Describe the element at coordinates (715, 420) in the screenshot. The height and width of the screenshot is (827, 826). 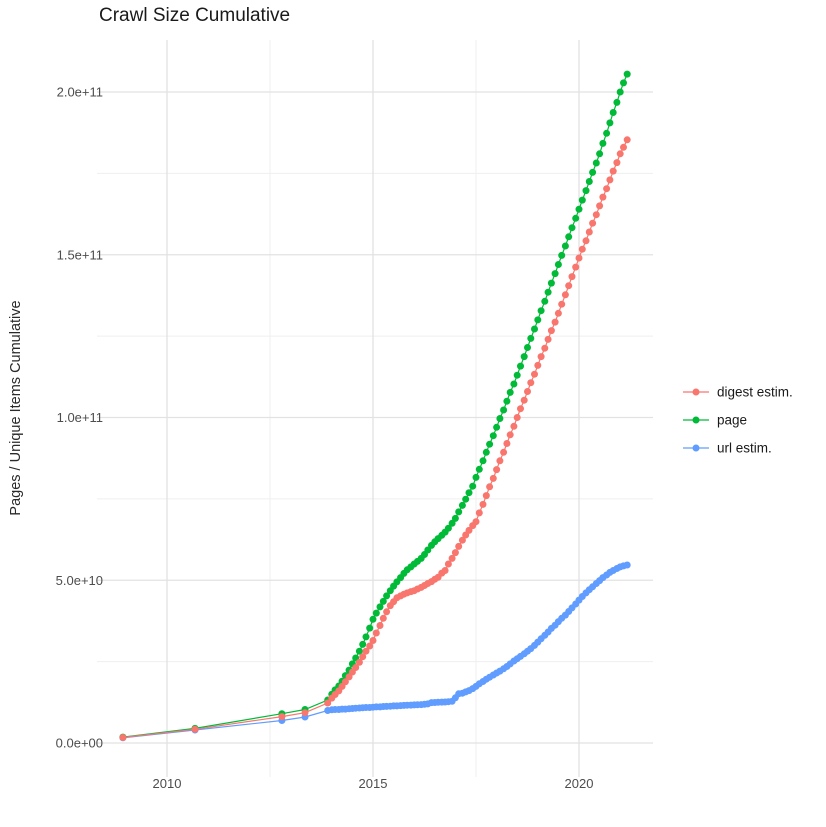
I see `legend-item-page: page` at that location.